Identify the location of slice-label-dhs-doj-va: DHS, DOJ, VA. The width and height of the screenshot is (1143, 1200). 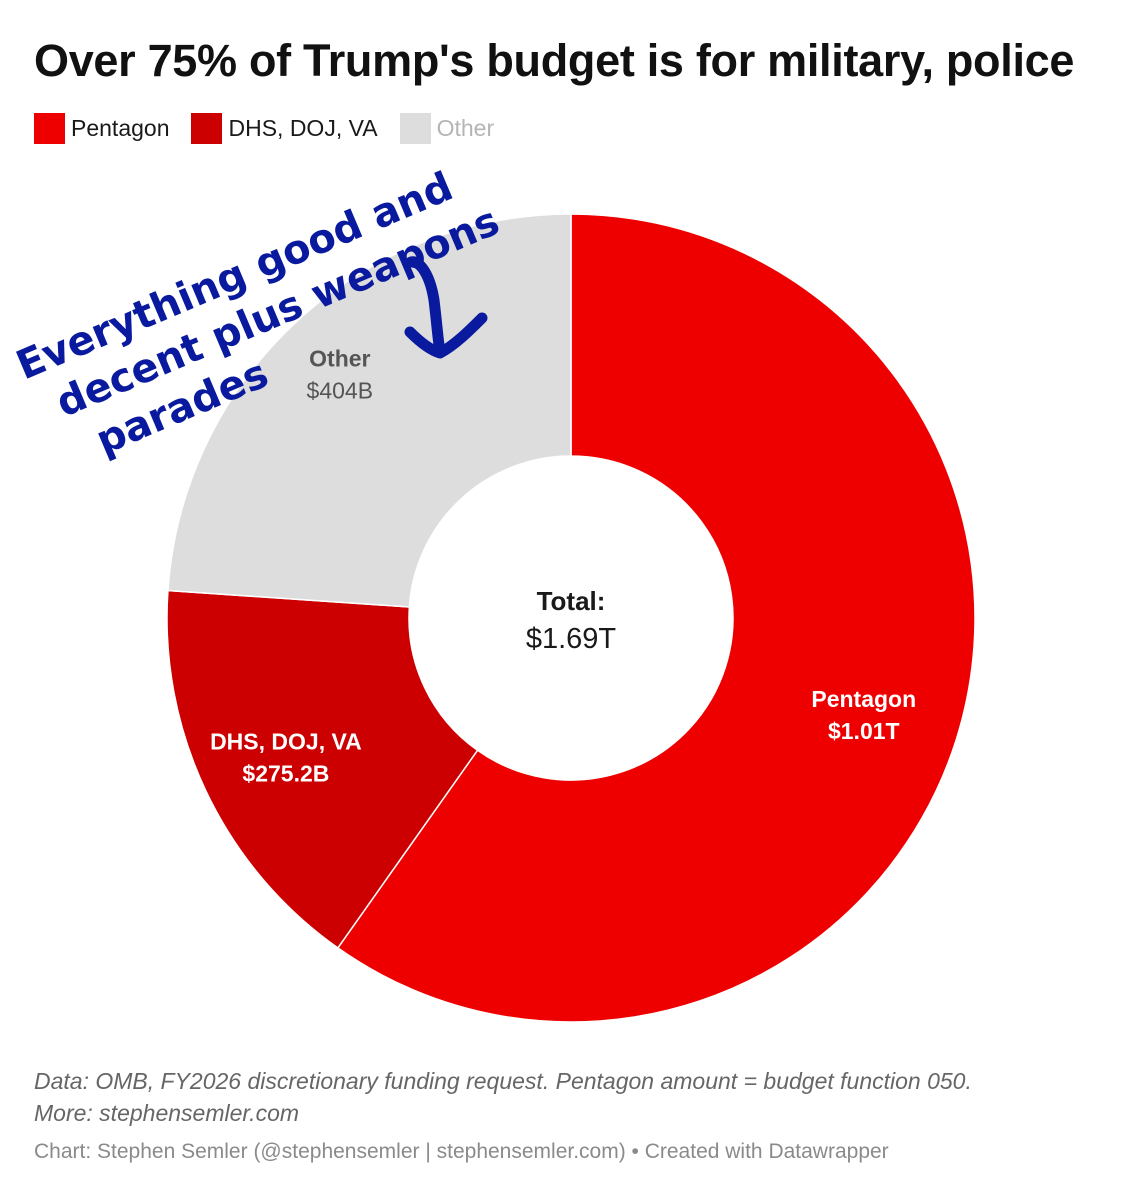
(286, 742).